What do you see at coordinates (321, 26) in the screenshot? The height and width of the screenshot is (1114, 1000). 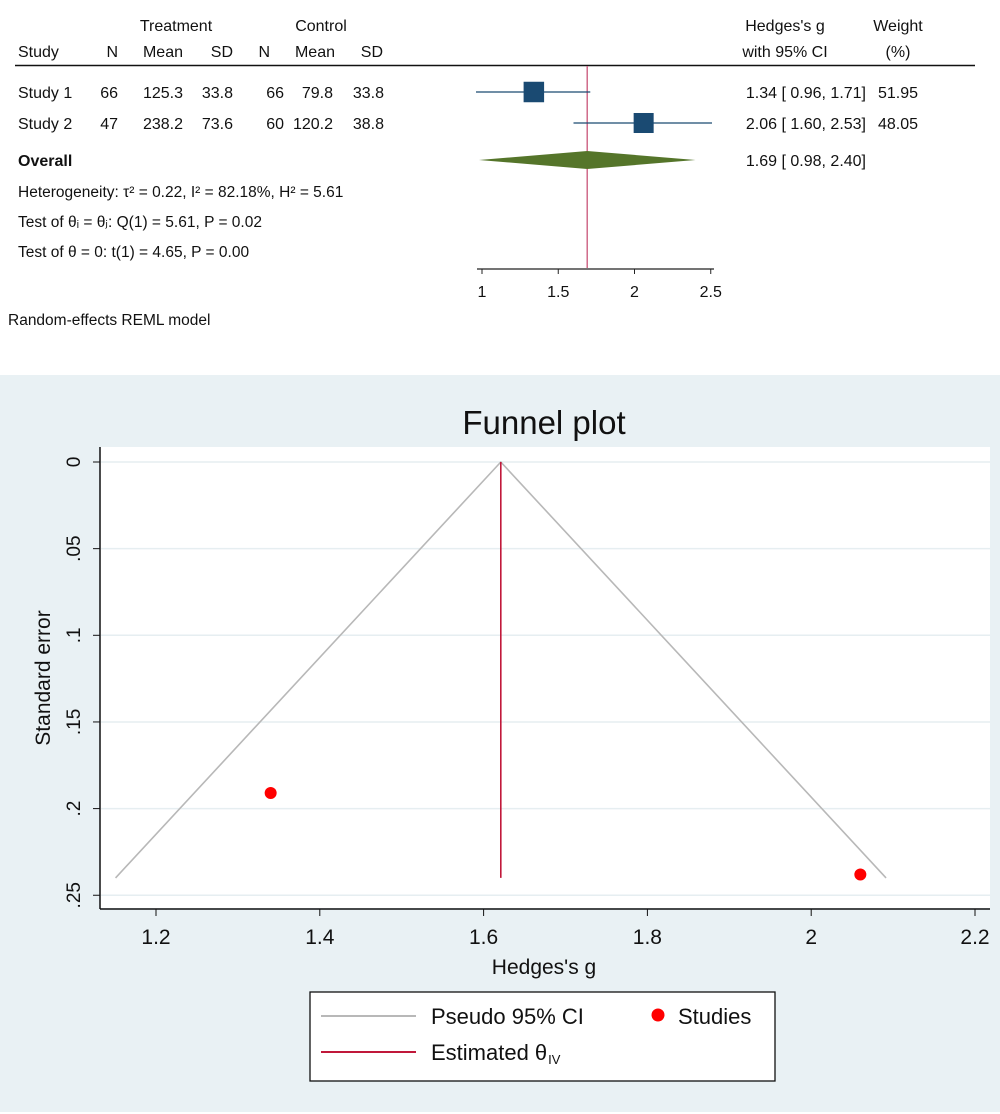 I see `header-control: Control` at bounding box center [321, 26].